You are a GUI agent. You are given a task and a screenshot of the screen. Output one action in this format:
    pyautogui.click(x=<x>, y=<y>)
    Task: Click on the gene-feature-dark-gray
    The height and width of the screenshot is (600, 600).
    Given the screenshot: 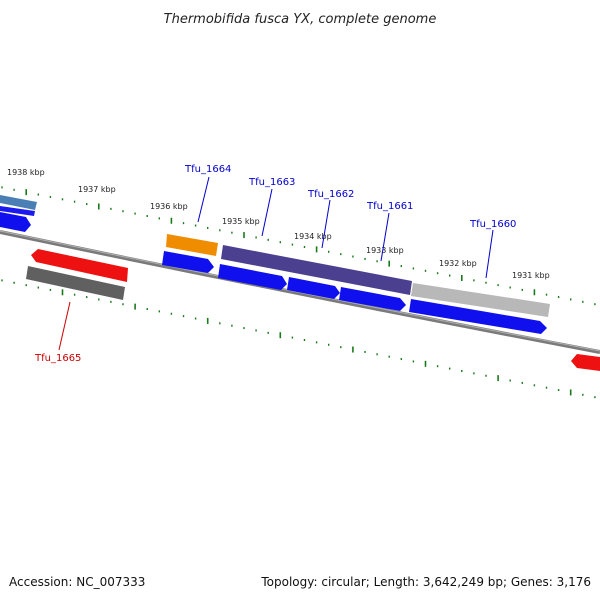 What is the action you would take?
    pyautogui.click(x=75, y=283)
    